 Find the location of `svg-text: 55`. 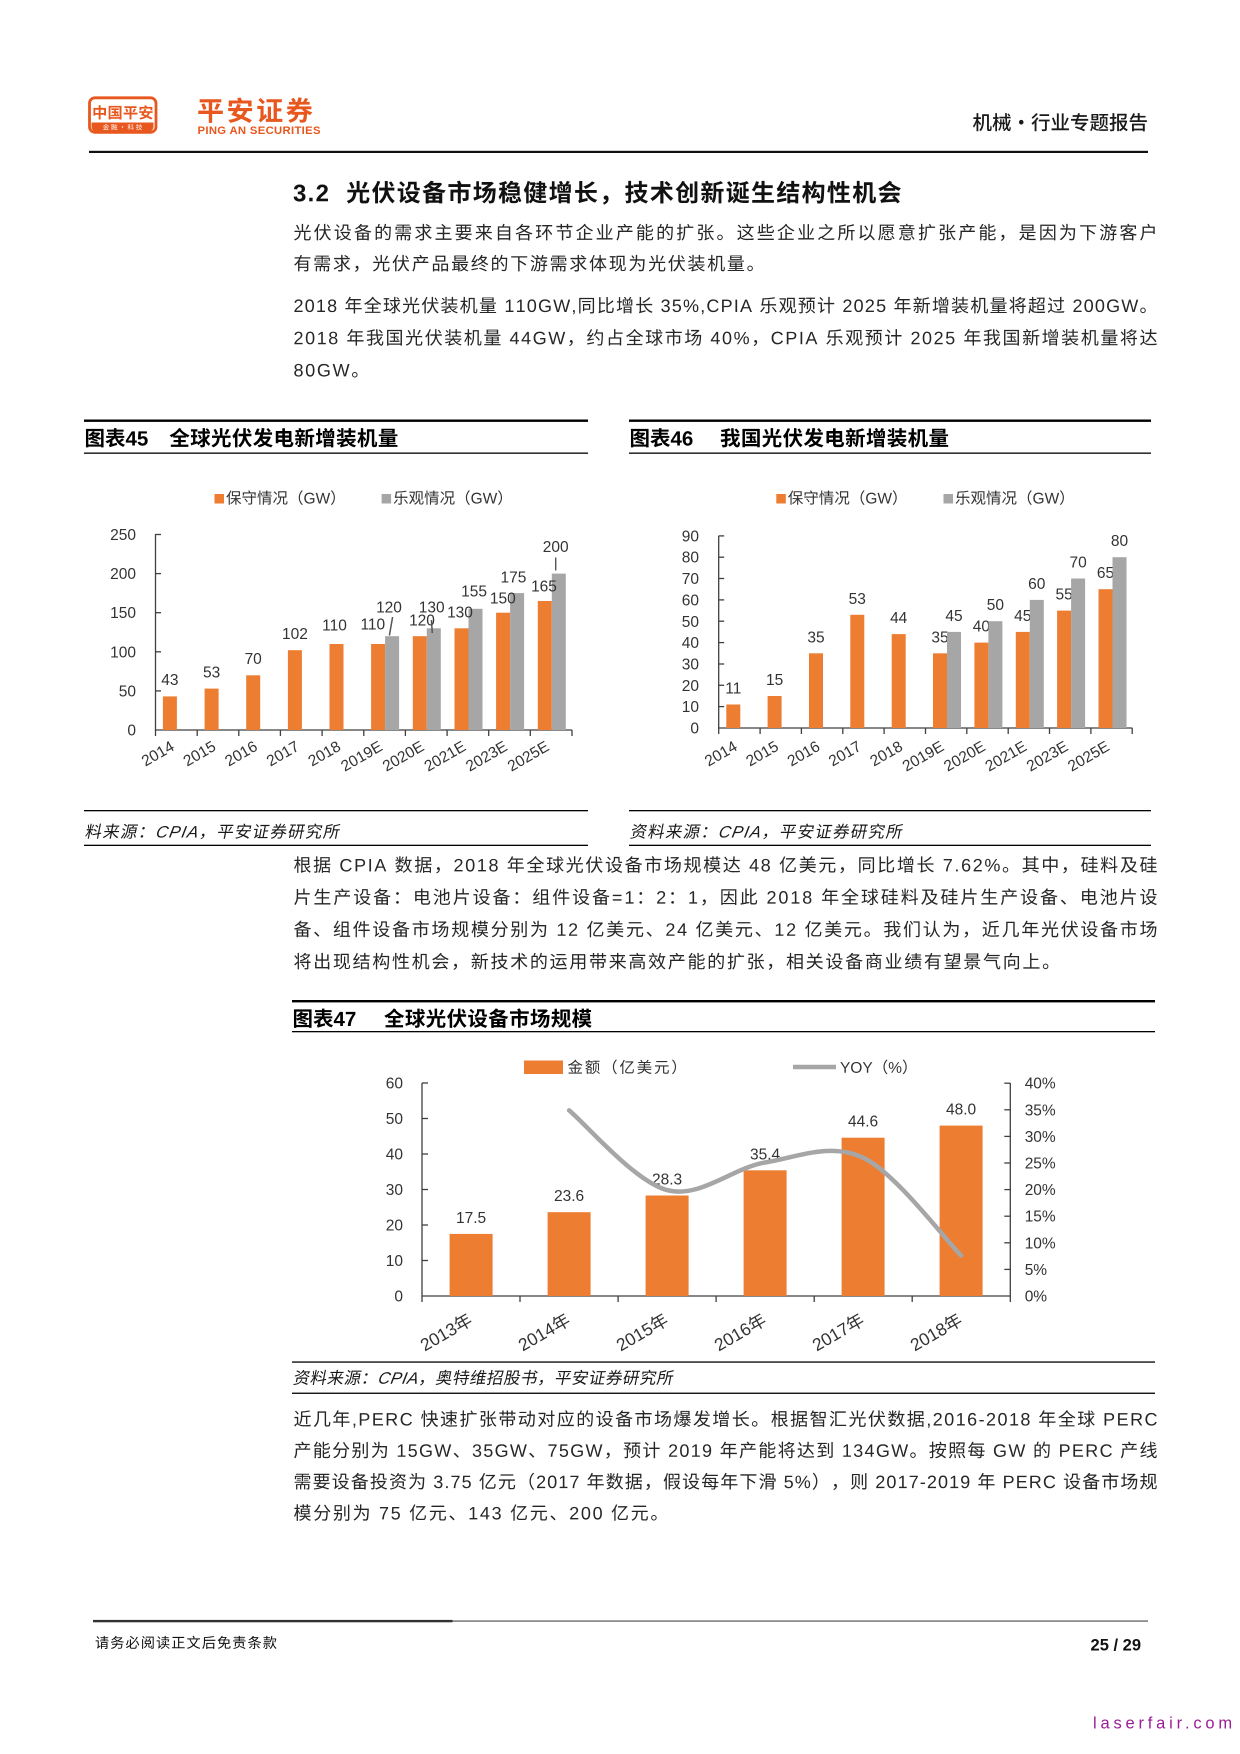

svg-text: 55 is located at coordinates (1063, 595).